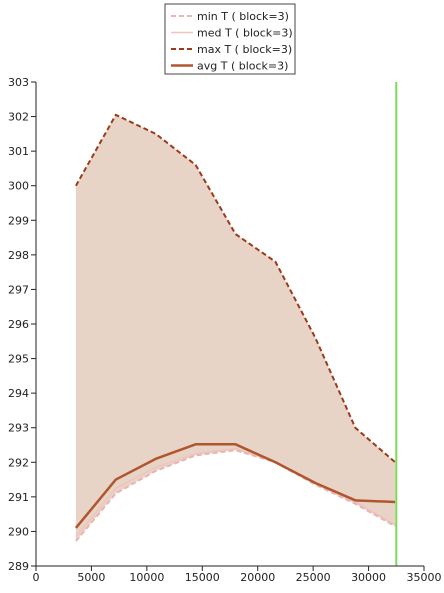 This screenshot has width=444, height=593. What do you see at coordinates (146, 577) in the screenshot?
I see `x-tick-label-10000: 10000` at bounding box center [146, 577].